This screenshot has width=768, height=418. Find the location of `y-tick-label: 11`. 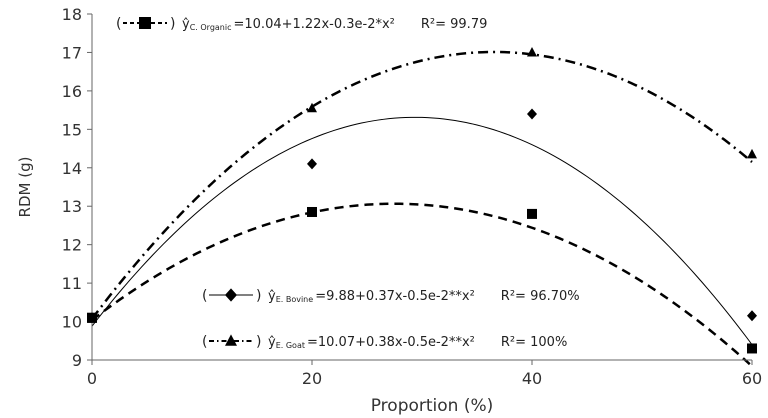

y-tick-label: 11 is located at coordinates (72, 283).